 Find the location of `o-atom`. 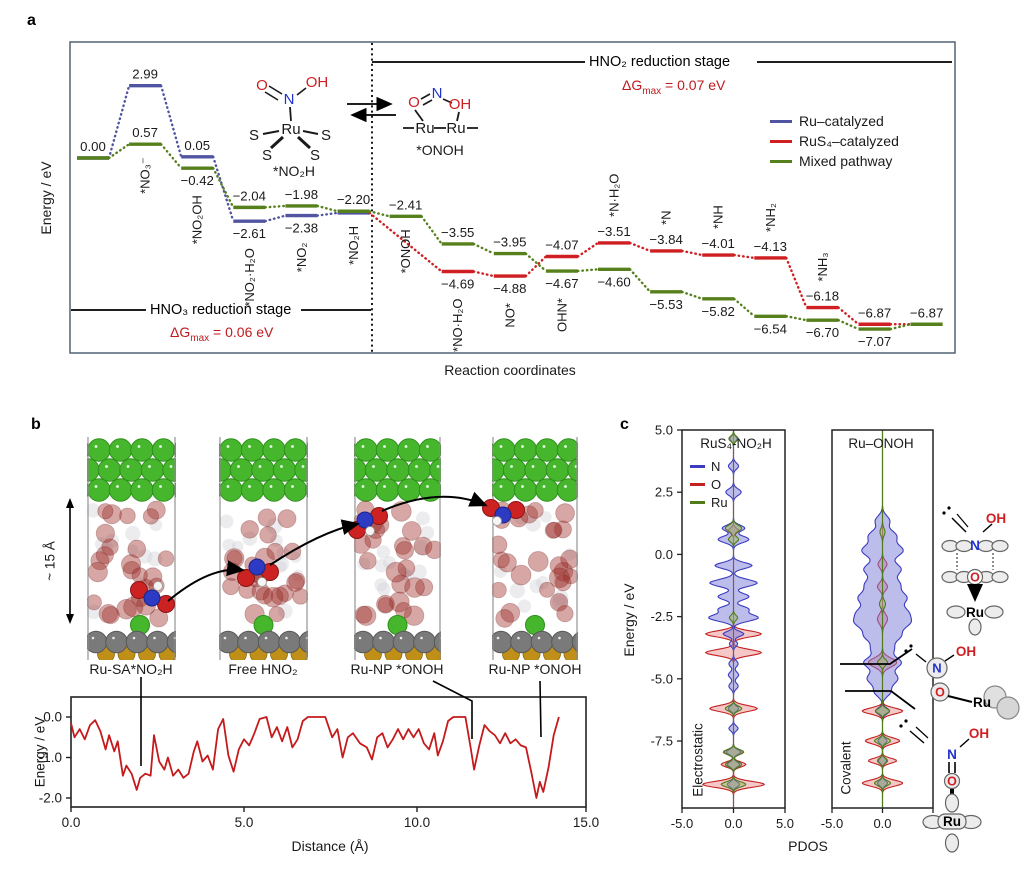

o-atom is located at coordinates (270, 572).